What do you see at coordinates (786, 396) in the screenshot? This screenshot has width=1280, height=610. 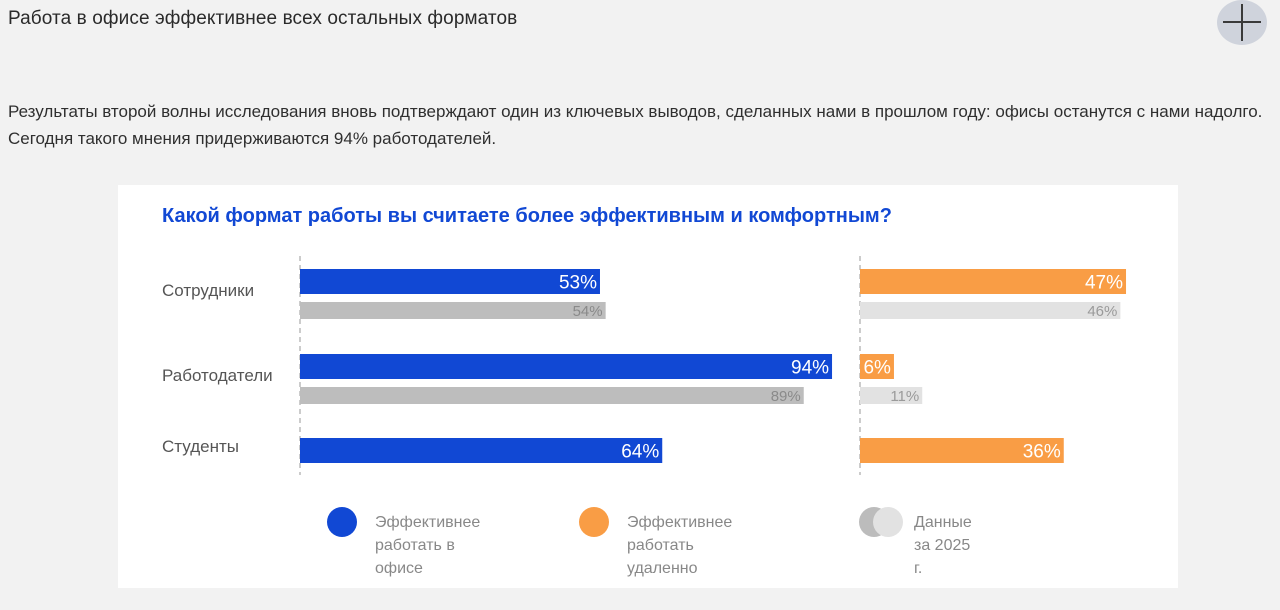 I see `bar-office-2025-label: 89%` at bounding box center [786, 396].